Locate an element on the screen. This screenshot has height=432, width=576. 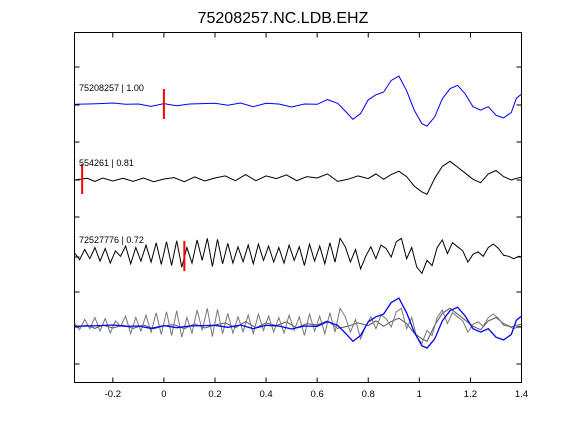
x-tick-label: -0.2 is located at coordinates (113, 394).